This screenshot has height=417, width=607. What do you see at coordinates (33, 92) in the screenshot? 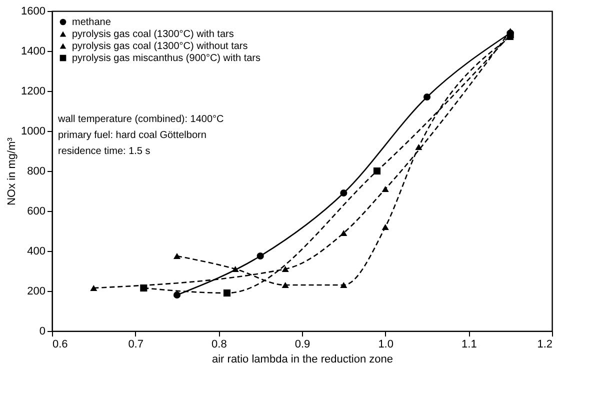
I see `y-tick-label: 1200` at bounding box center [33, 92].